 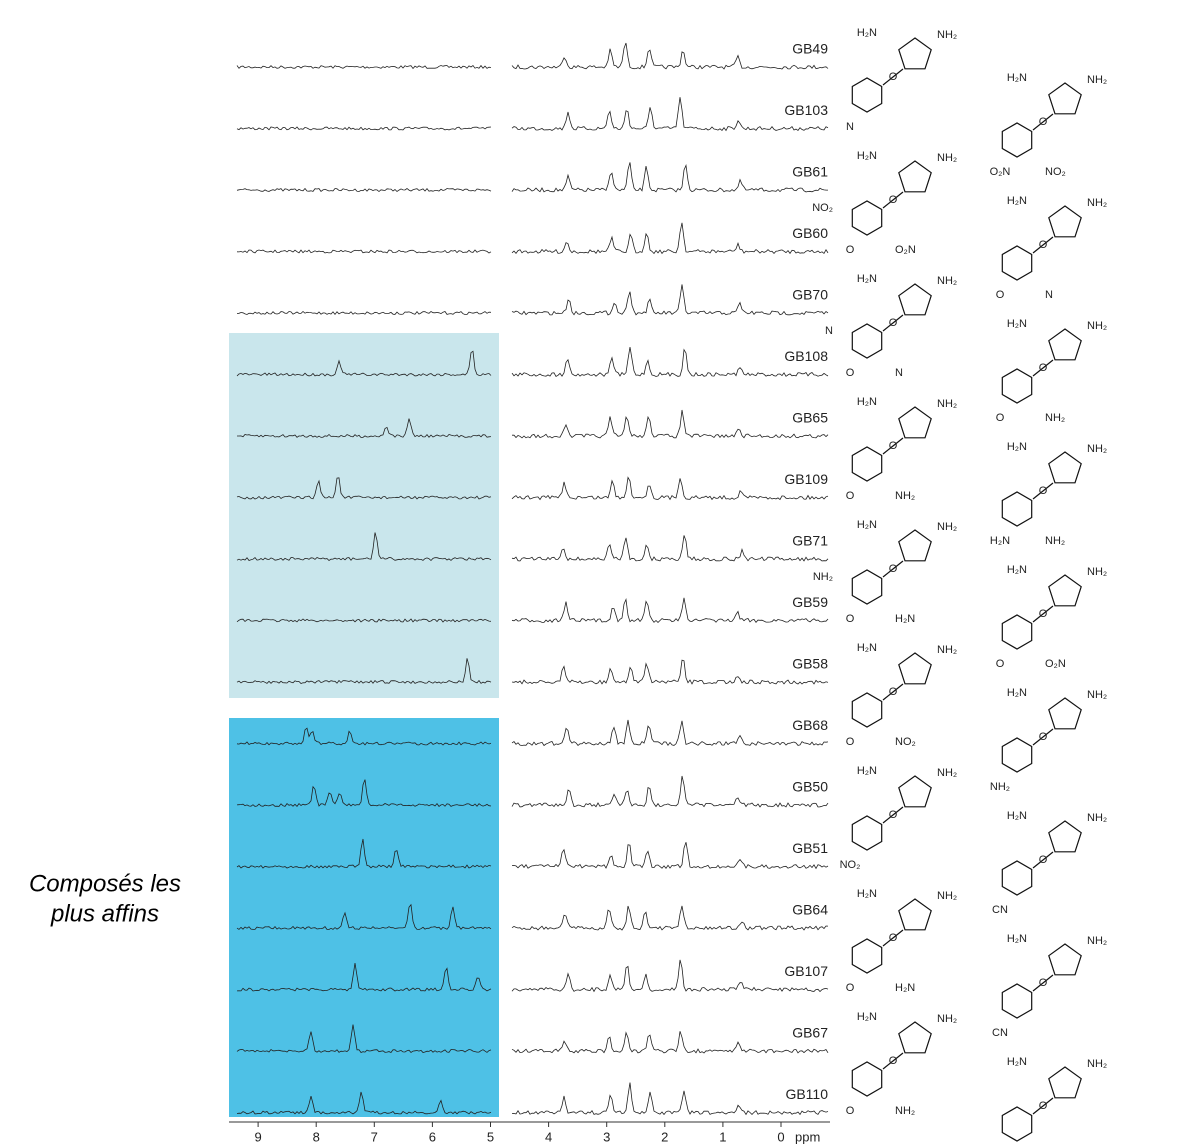 What do you see at coordinates (548, 1136) in the screenshot?
I see `tick-label: 4` at bounding box center [548, 1136].